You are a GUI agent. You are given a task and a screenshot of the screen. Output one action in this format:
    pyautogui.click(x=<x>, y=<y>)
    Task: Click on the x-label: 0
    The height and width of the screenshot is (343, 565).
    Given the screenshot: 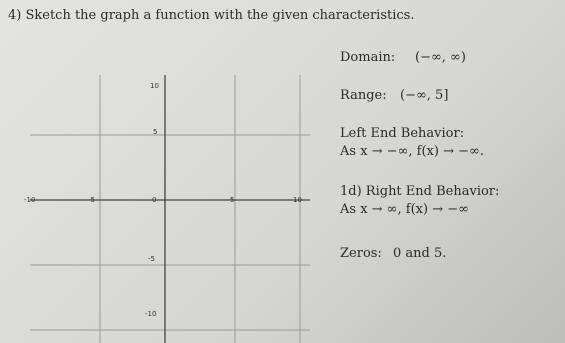 What is the action you would take?
    pyautogui.click(x=154, y=200)
    